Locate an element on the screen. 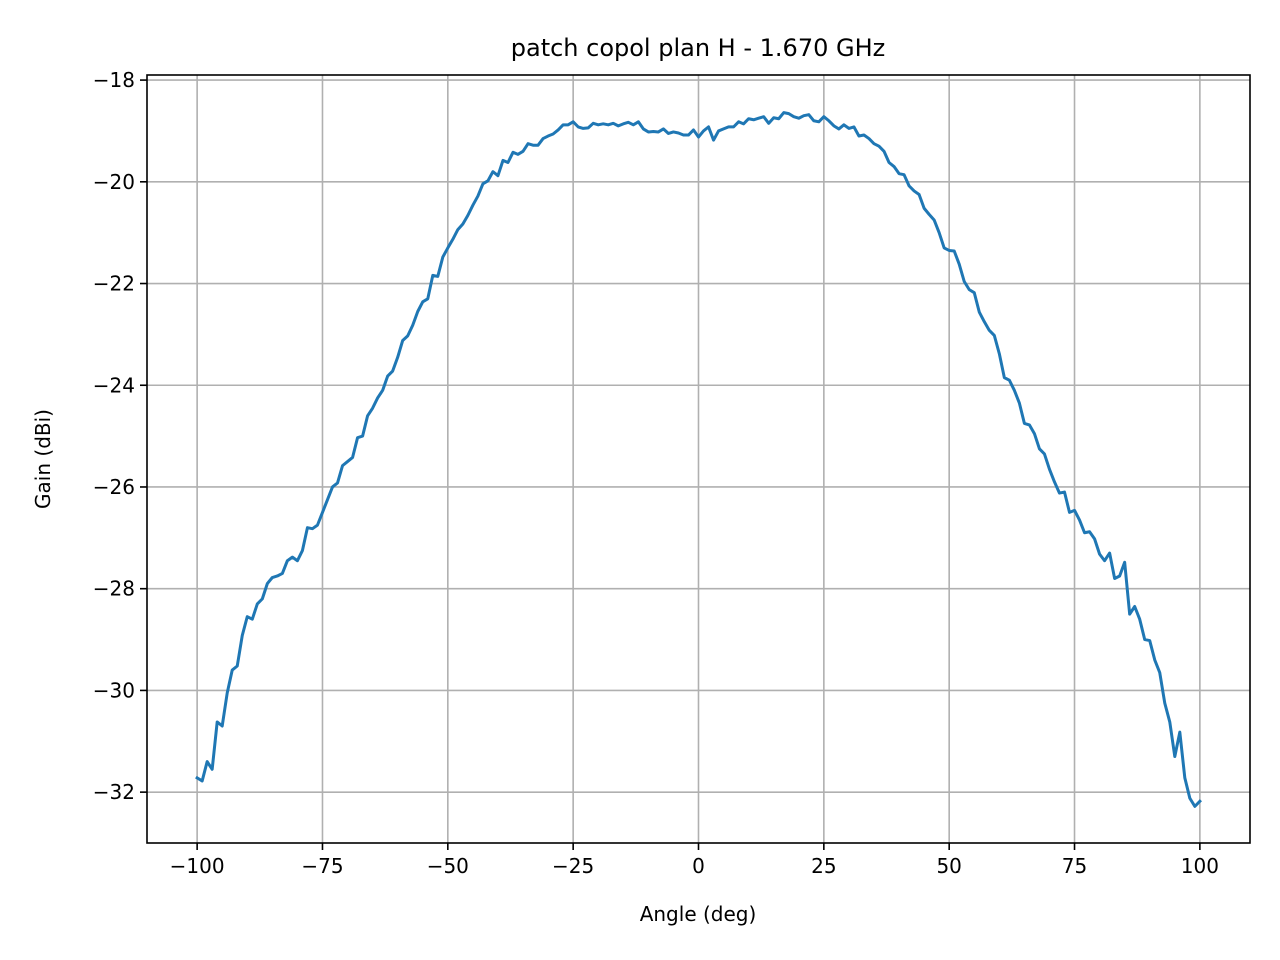 This screenshot has width=1280, height=960. y-tick: −28 is located at coordinates (120, 589).